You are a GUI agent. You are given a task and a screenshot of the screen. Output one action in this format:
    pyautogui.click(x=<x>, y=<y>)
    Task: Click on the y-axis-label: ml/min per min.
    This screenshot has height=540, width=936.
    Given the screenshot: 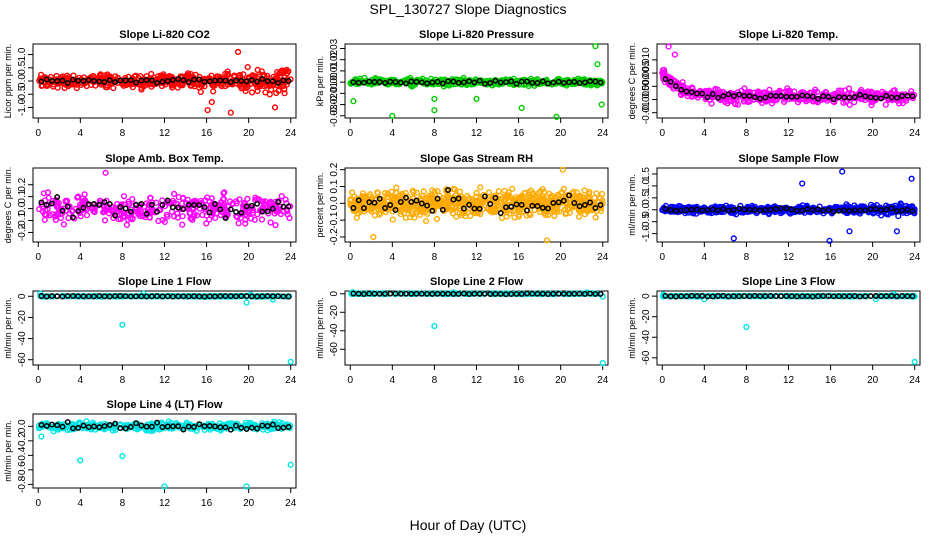 What is the action you would take?
    pyautogui.click(x=8, y=451)
    